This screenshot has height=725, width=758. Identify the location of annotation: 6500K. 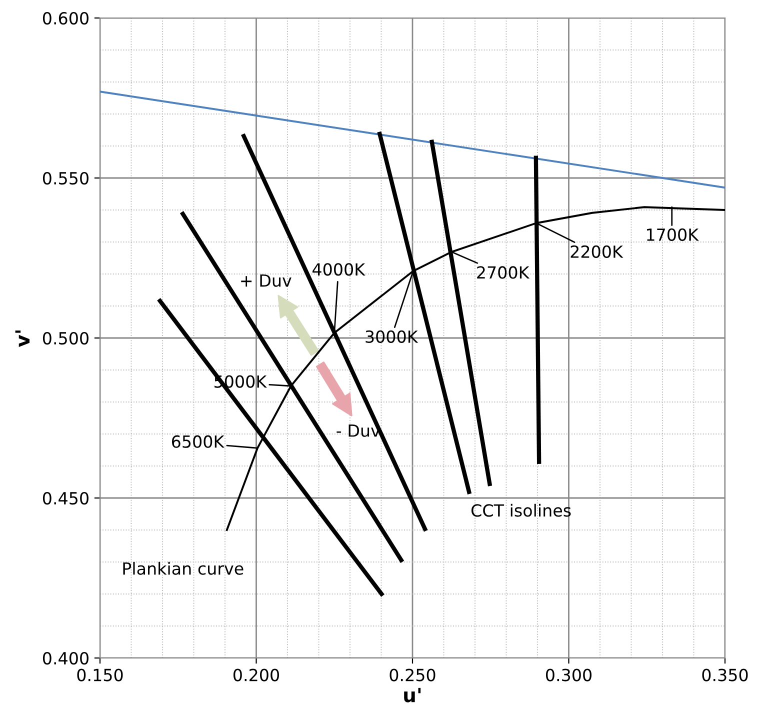
(198, 441).